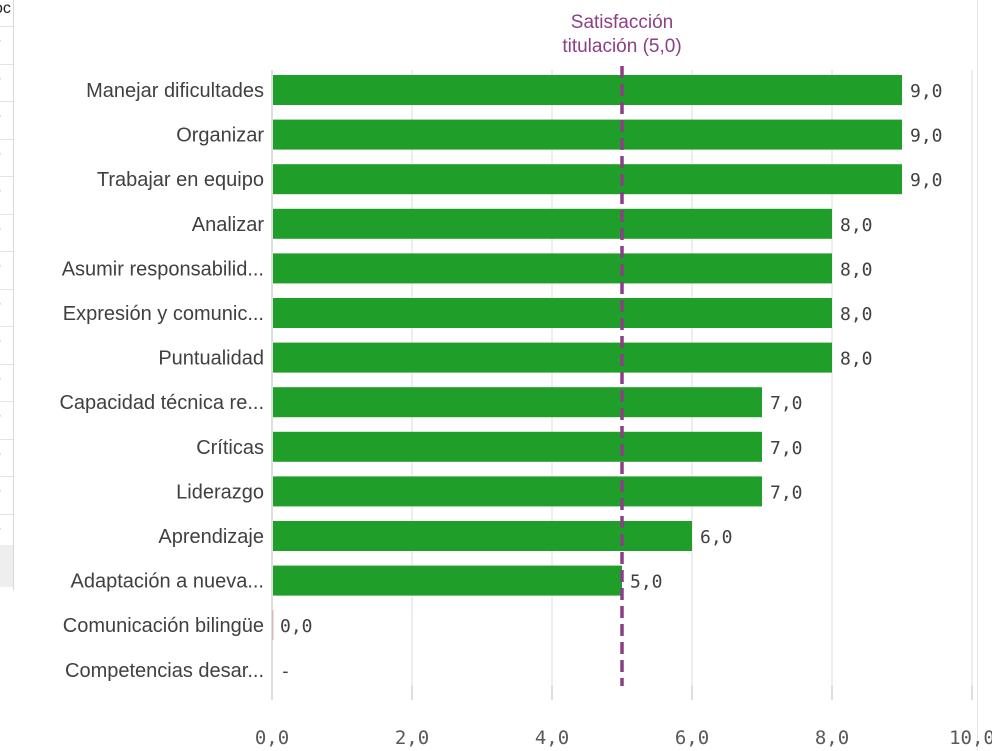 The image size is (992, 751). Describe the element at coordinates (970, 738) in the screenshot. I see `x-tick-label: 10,0` at that location.